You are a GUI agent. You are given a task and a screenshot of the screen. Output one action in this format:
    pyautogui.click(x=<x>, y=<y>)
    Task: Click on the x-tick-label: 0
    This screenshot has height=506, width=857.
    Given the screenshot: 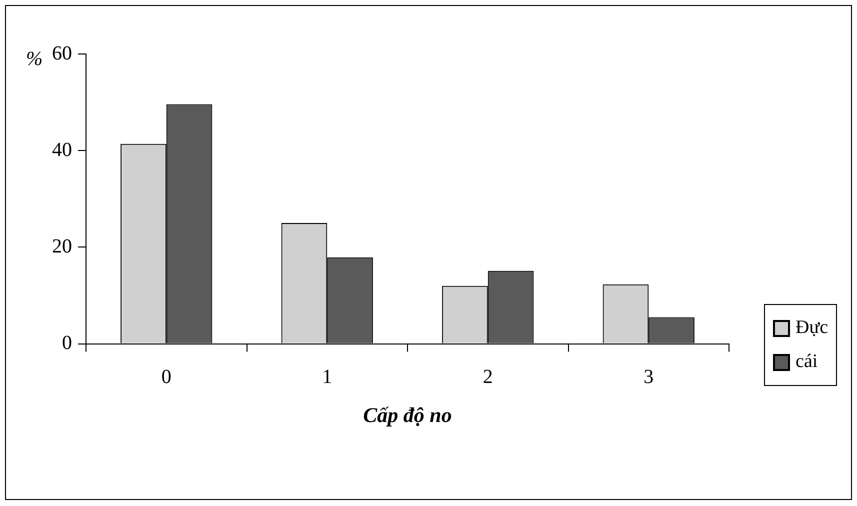 What is the action you would take?
    pyautogui.click(x=166, y=377)
    